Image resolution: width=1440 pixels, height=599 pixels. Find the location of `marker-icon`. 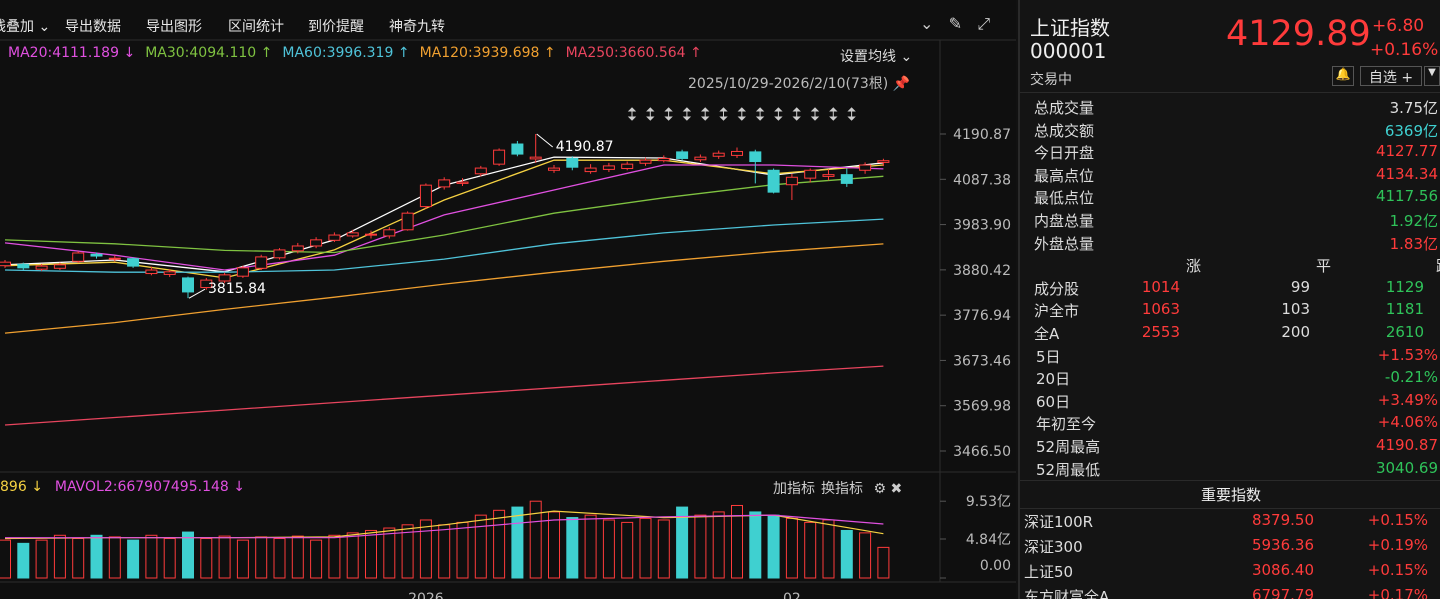

marker-icon is located at coordinates (796, 114).